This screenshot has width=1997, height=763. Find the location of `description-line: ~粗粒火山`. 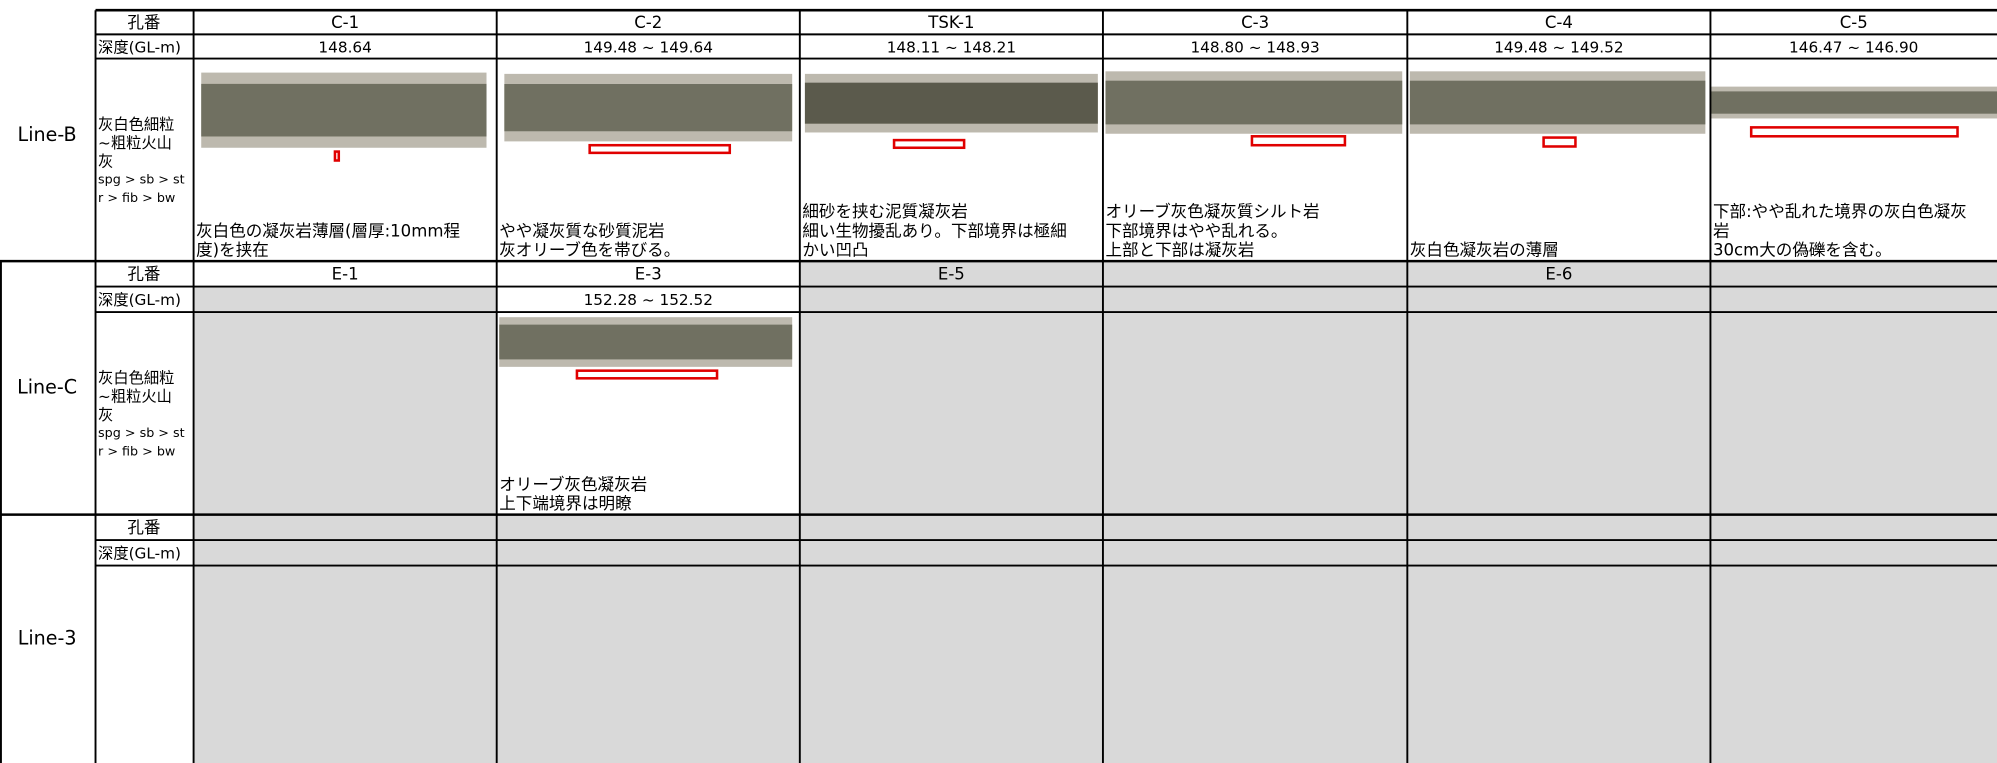

description-line: ~粗粒火山 is located at coordinates (135, 396).